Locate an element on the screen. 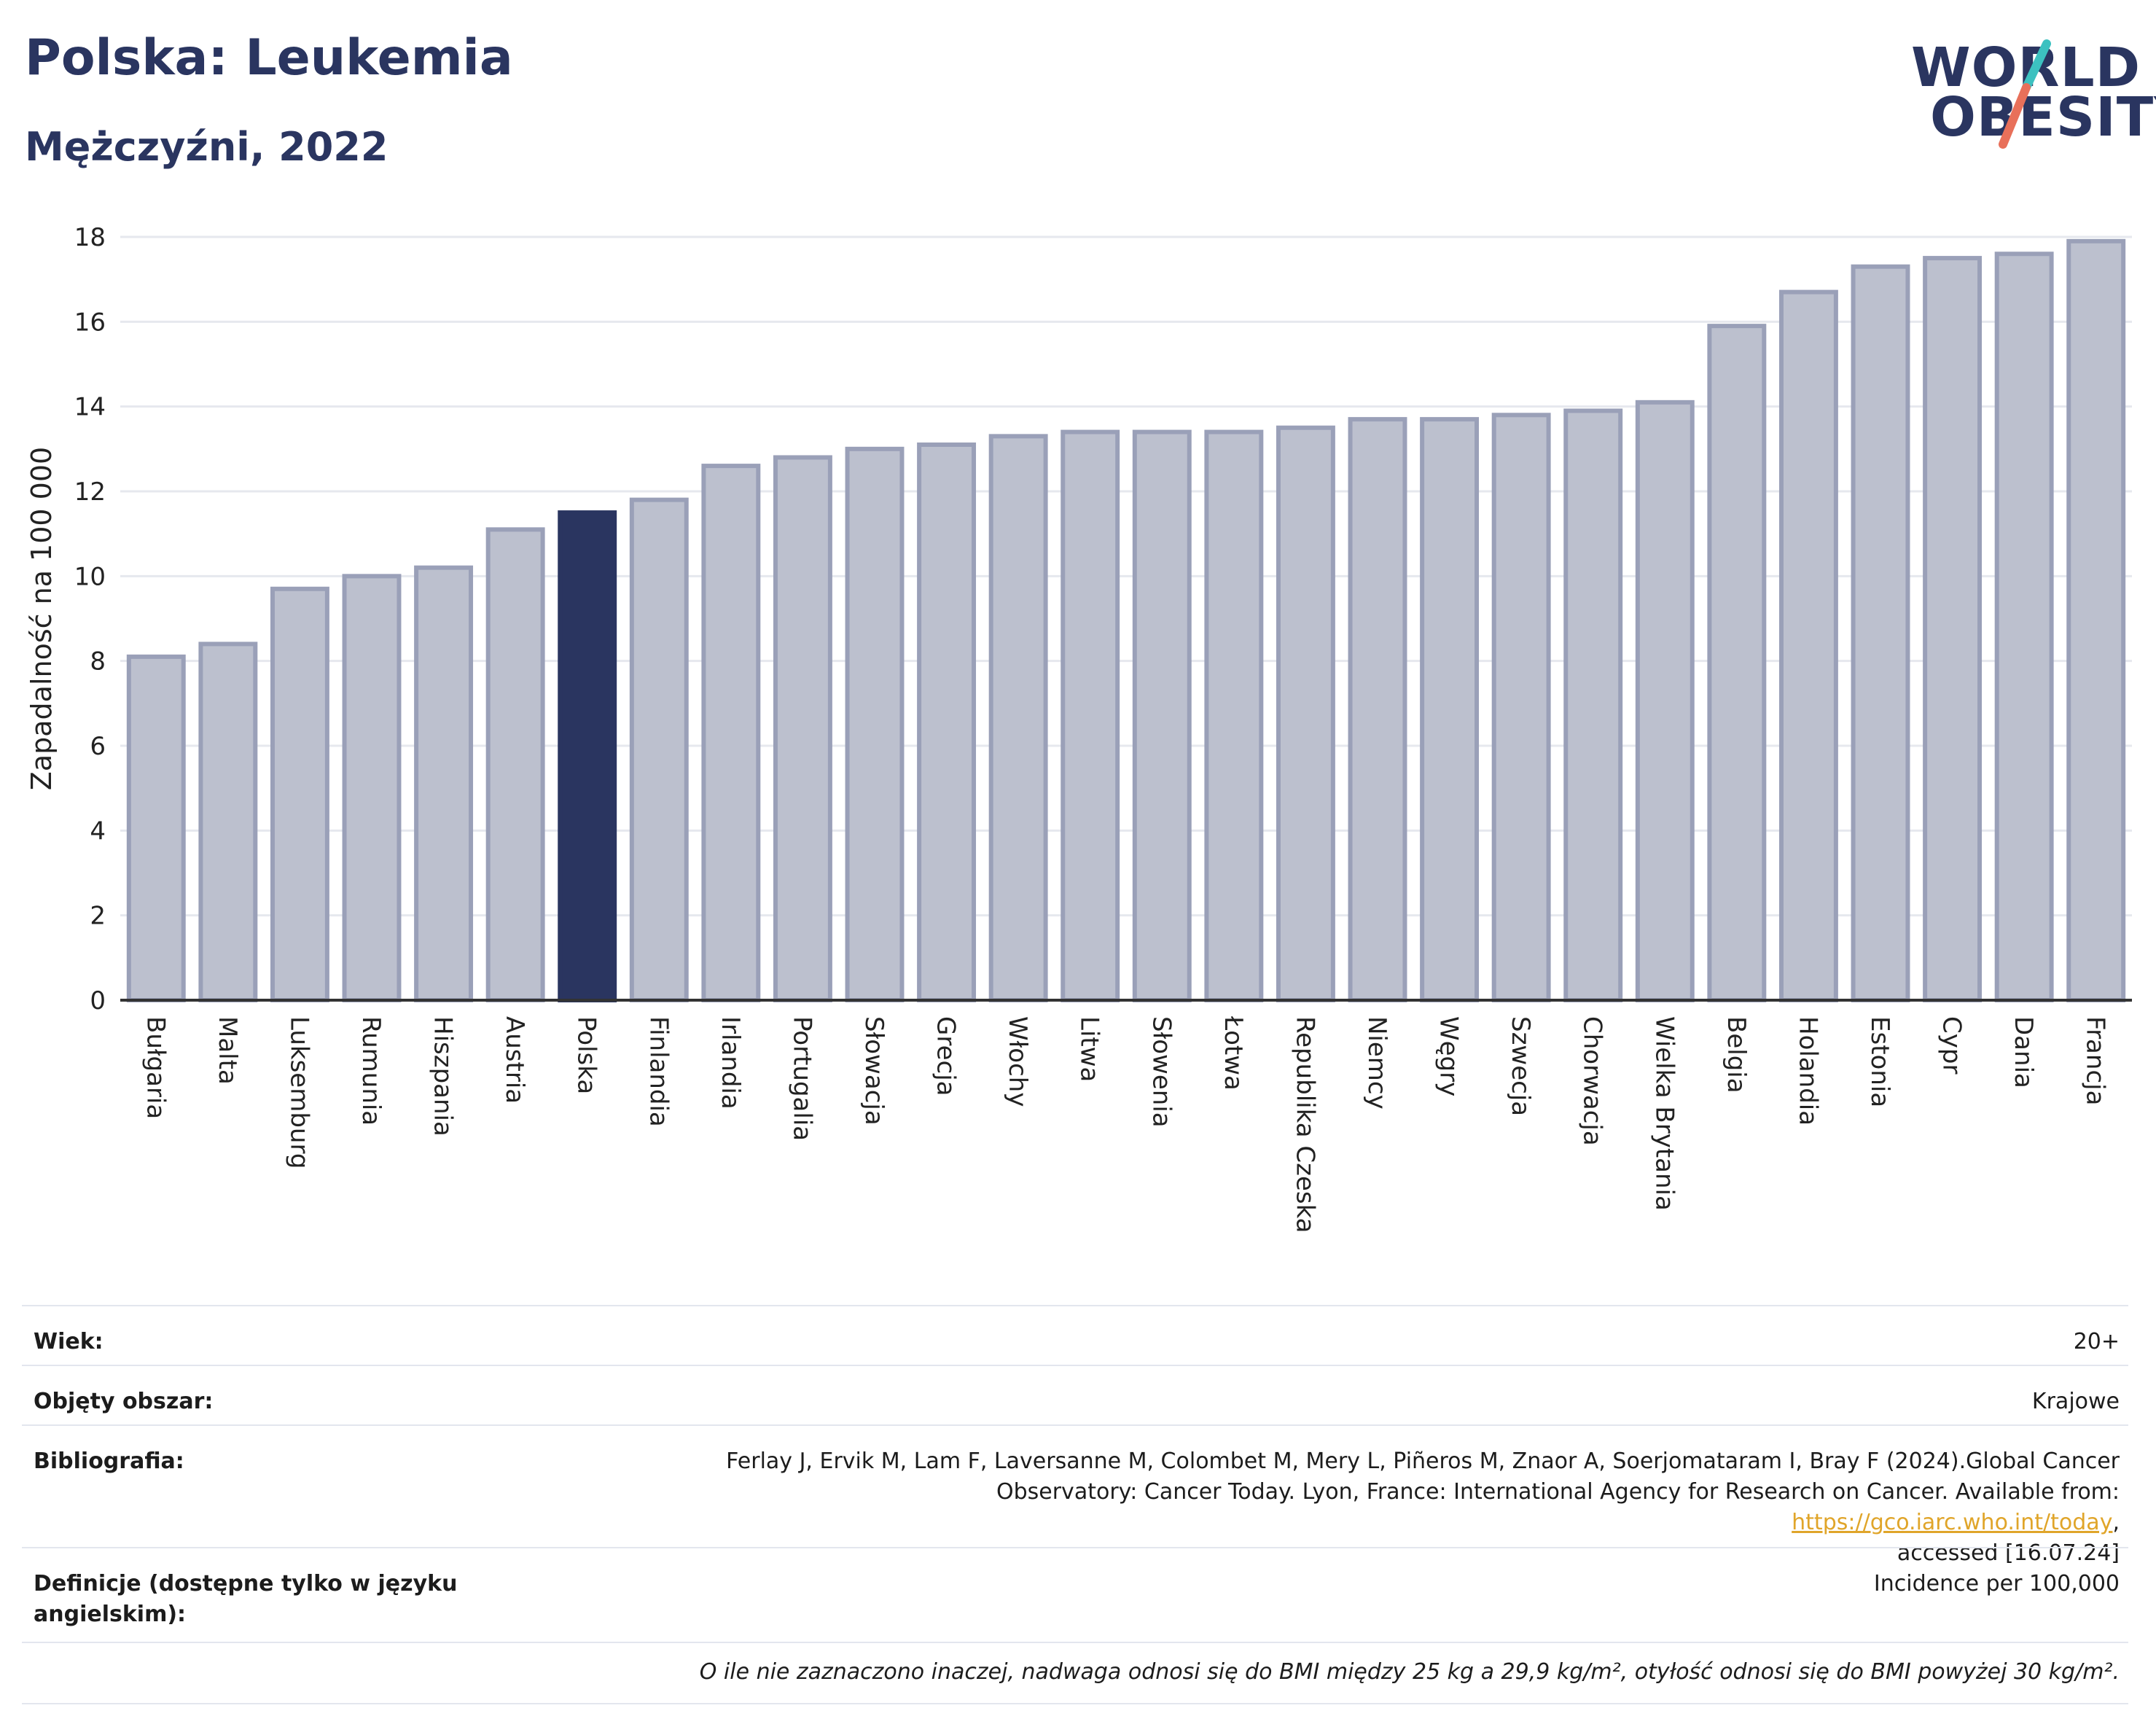  area-label: Objęty obszar: is located at coordinates (124, 1401).